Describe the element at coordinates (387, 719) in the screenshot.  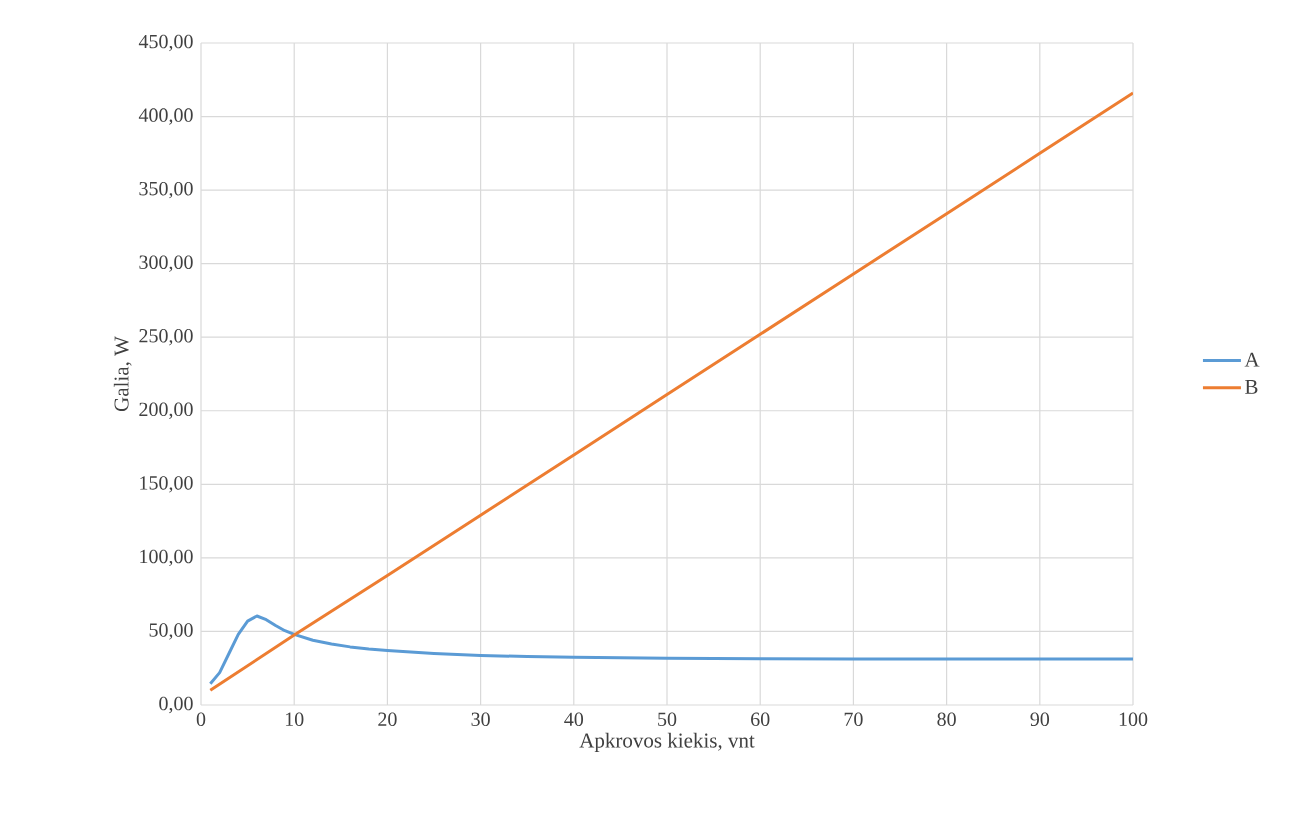
I see `x-tick-label: 20` at that location.